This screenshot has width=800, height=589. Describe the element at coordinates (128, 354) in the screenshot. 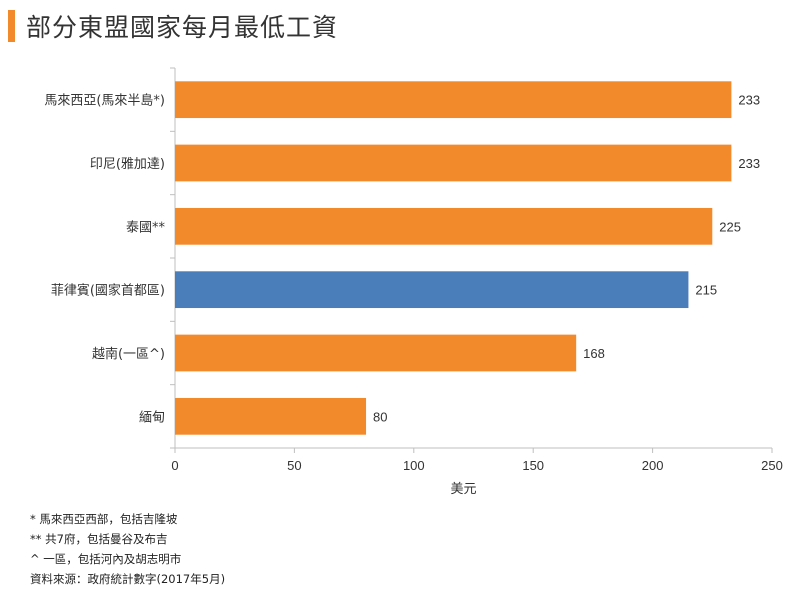

I see `category-label: 越南(一區^)` at that location.